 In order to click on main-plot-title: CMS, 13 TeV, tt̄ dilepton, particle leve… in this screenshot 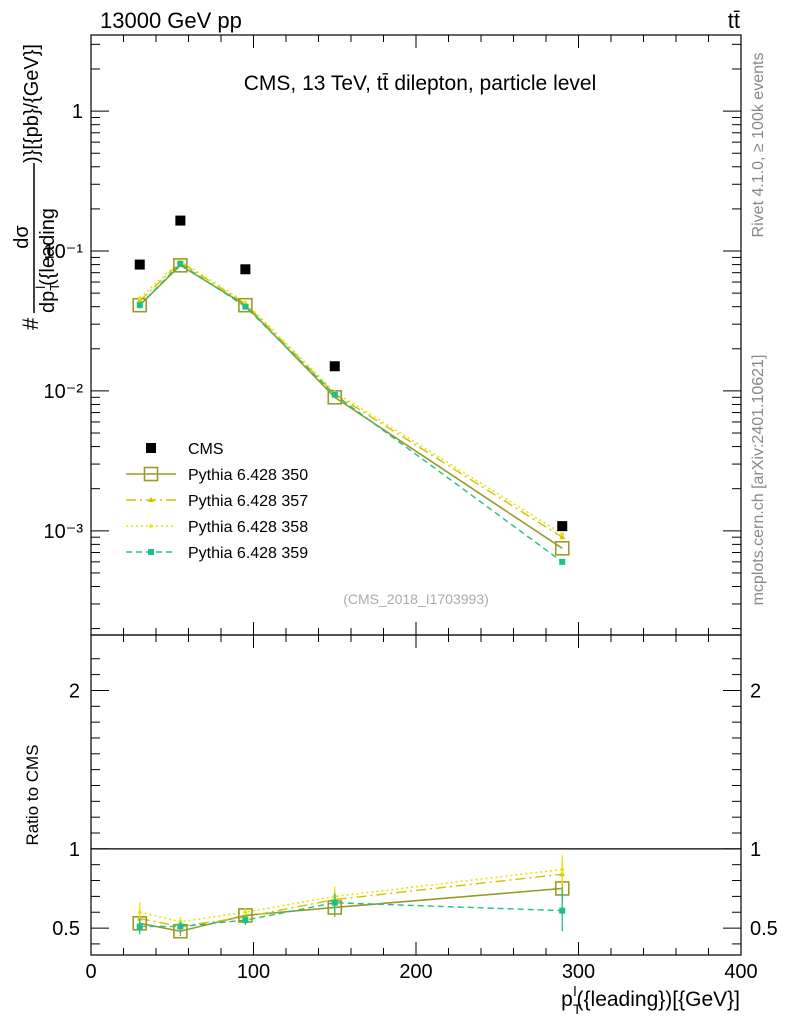, I will do `click(420, 83)`.